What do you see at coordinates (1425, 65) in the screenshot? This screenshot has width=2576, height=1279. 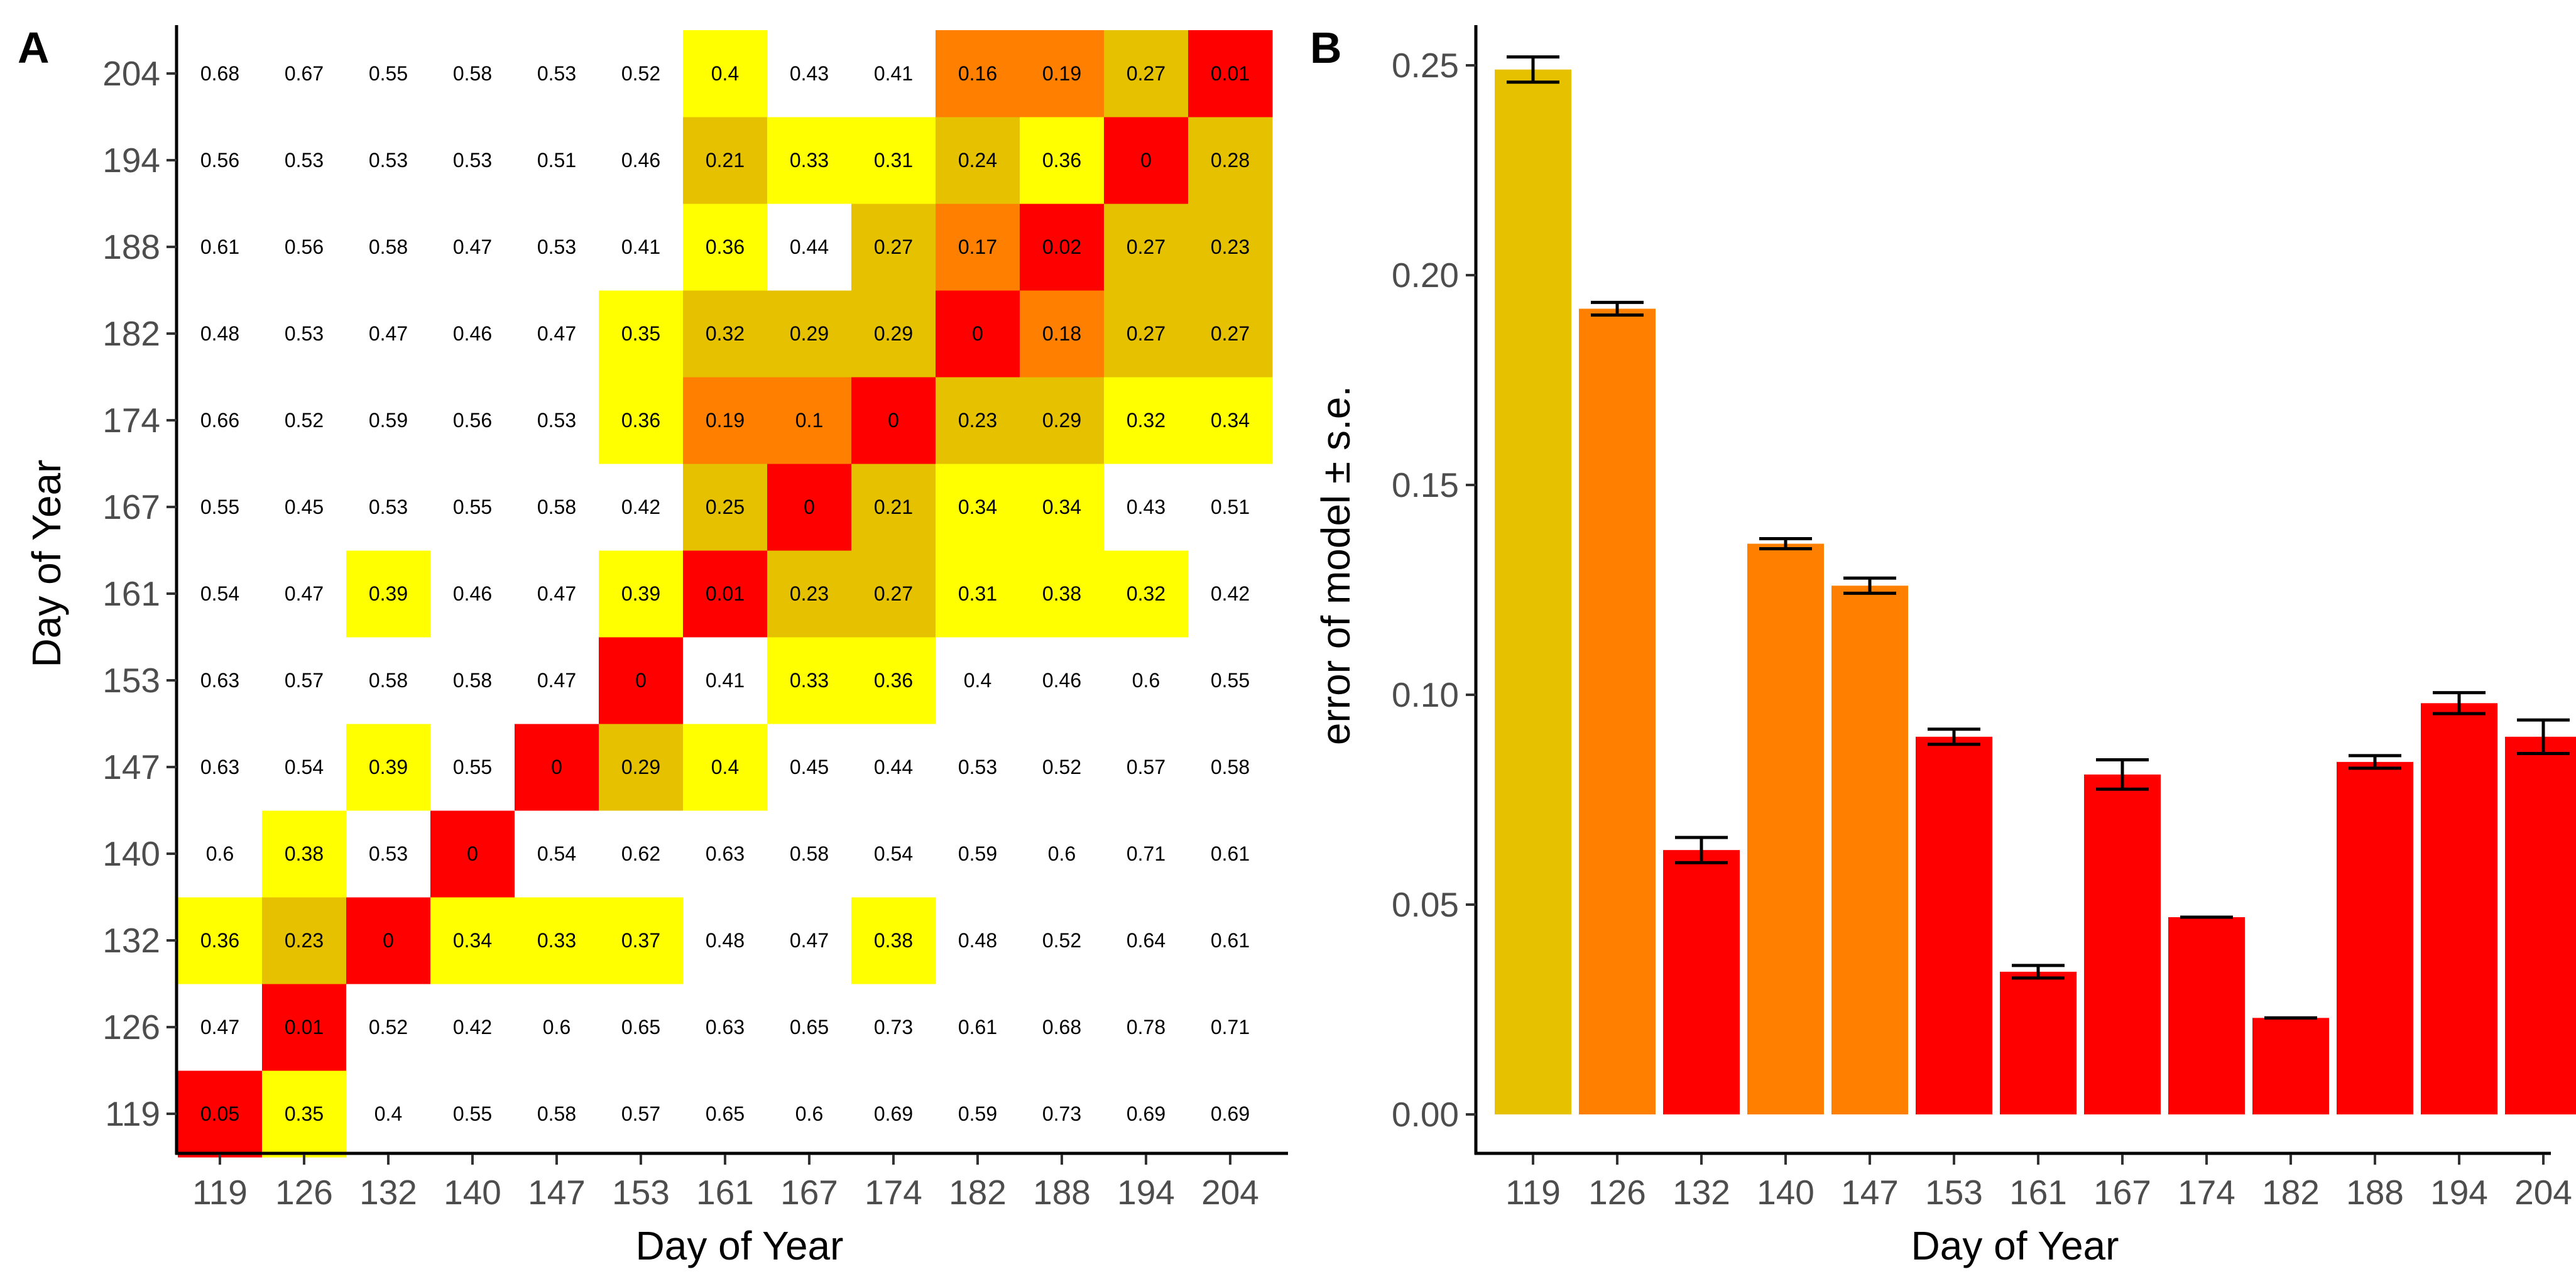 I see `bar-y-tick-label: 0.25` at bounding box center [1425, 65].